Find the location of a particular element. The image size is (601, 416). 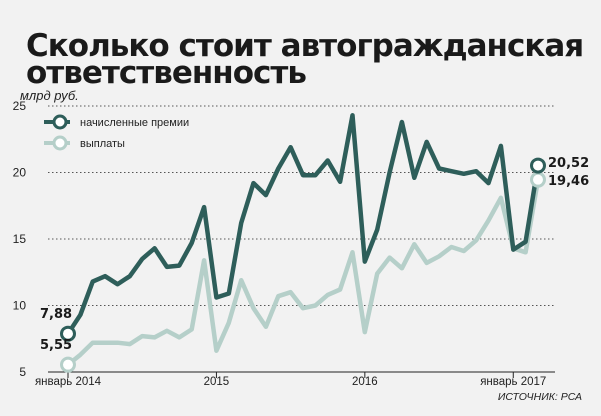

chart-title-line-1: Сколько стоит автогражданская is located at coordinates (304, 46).